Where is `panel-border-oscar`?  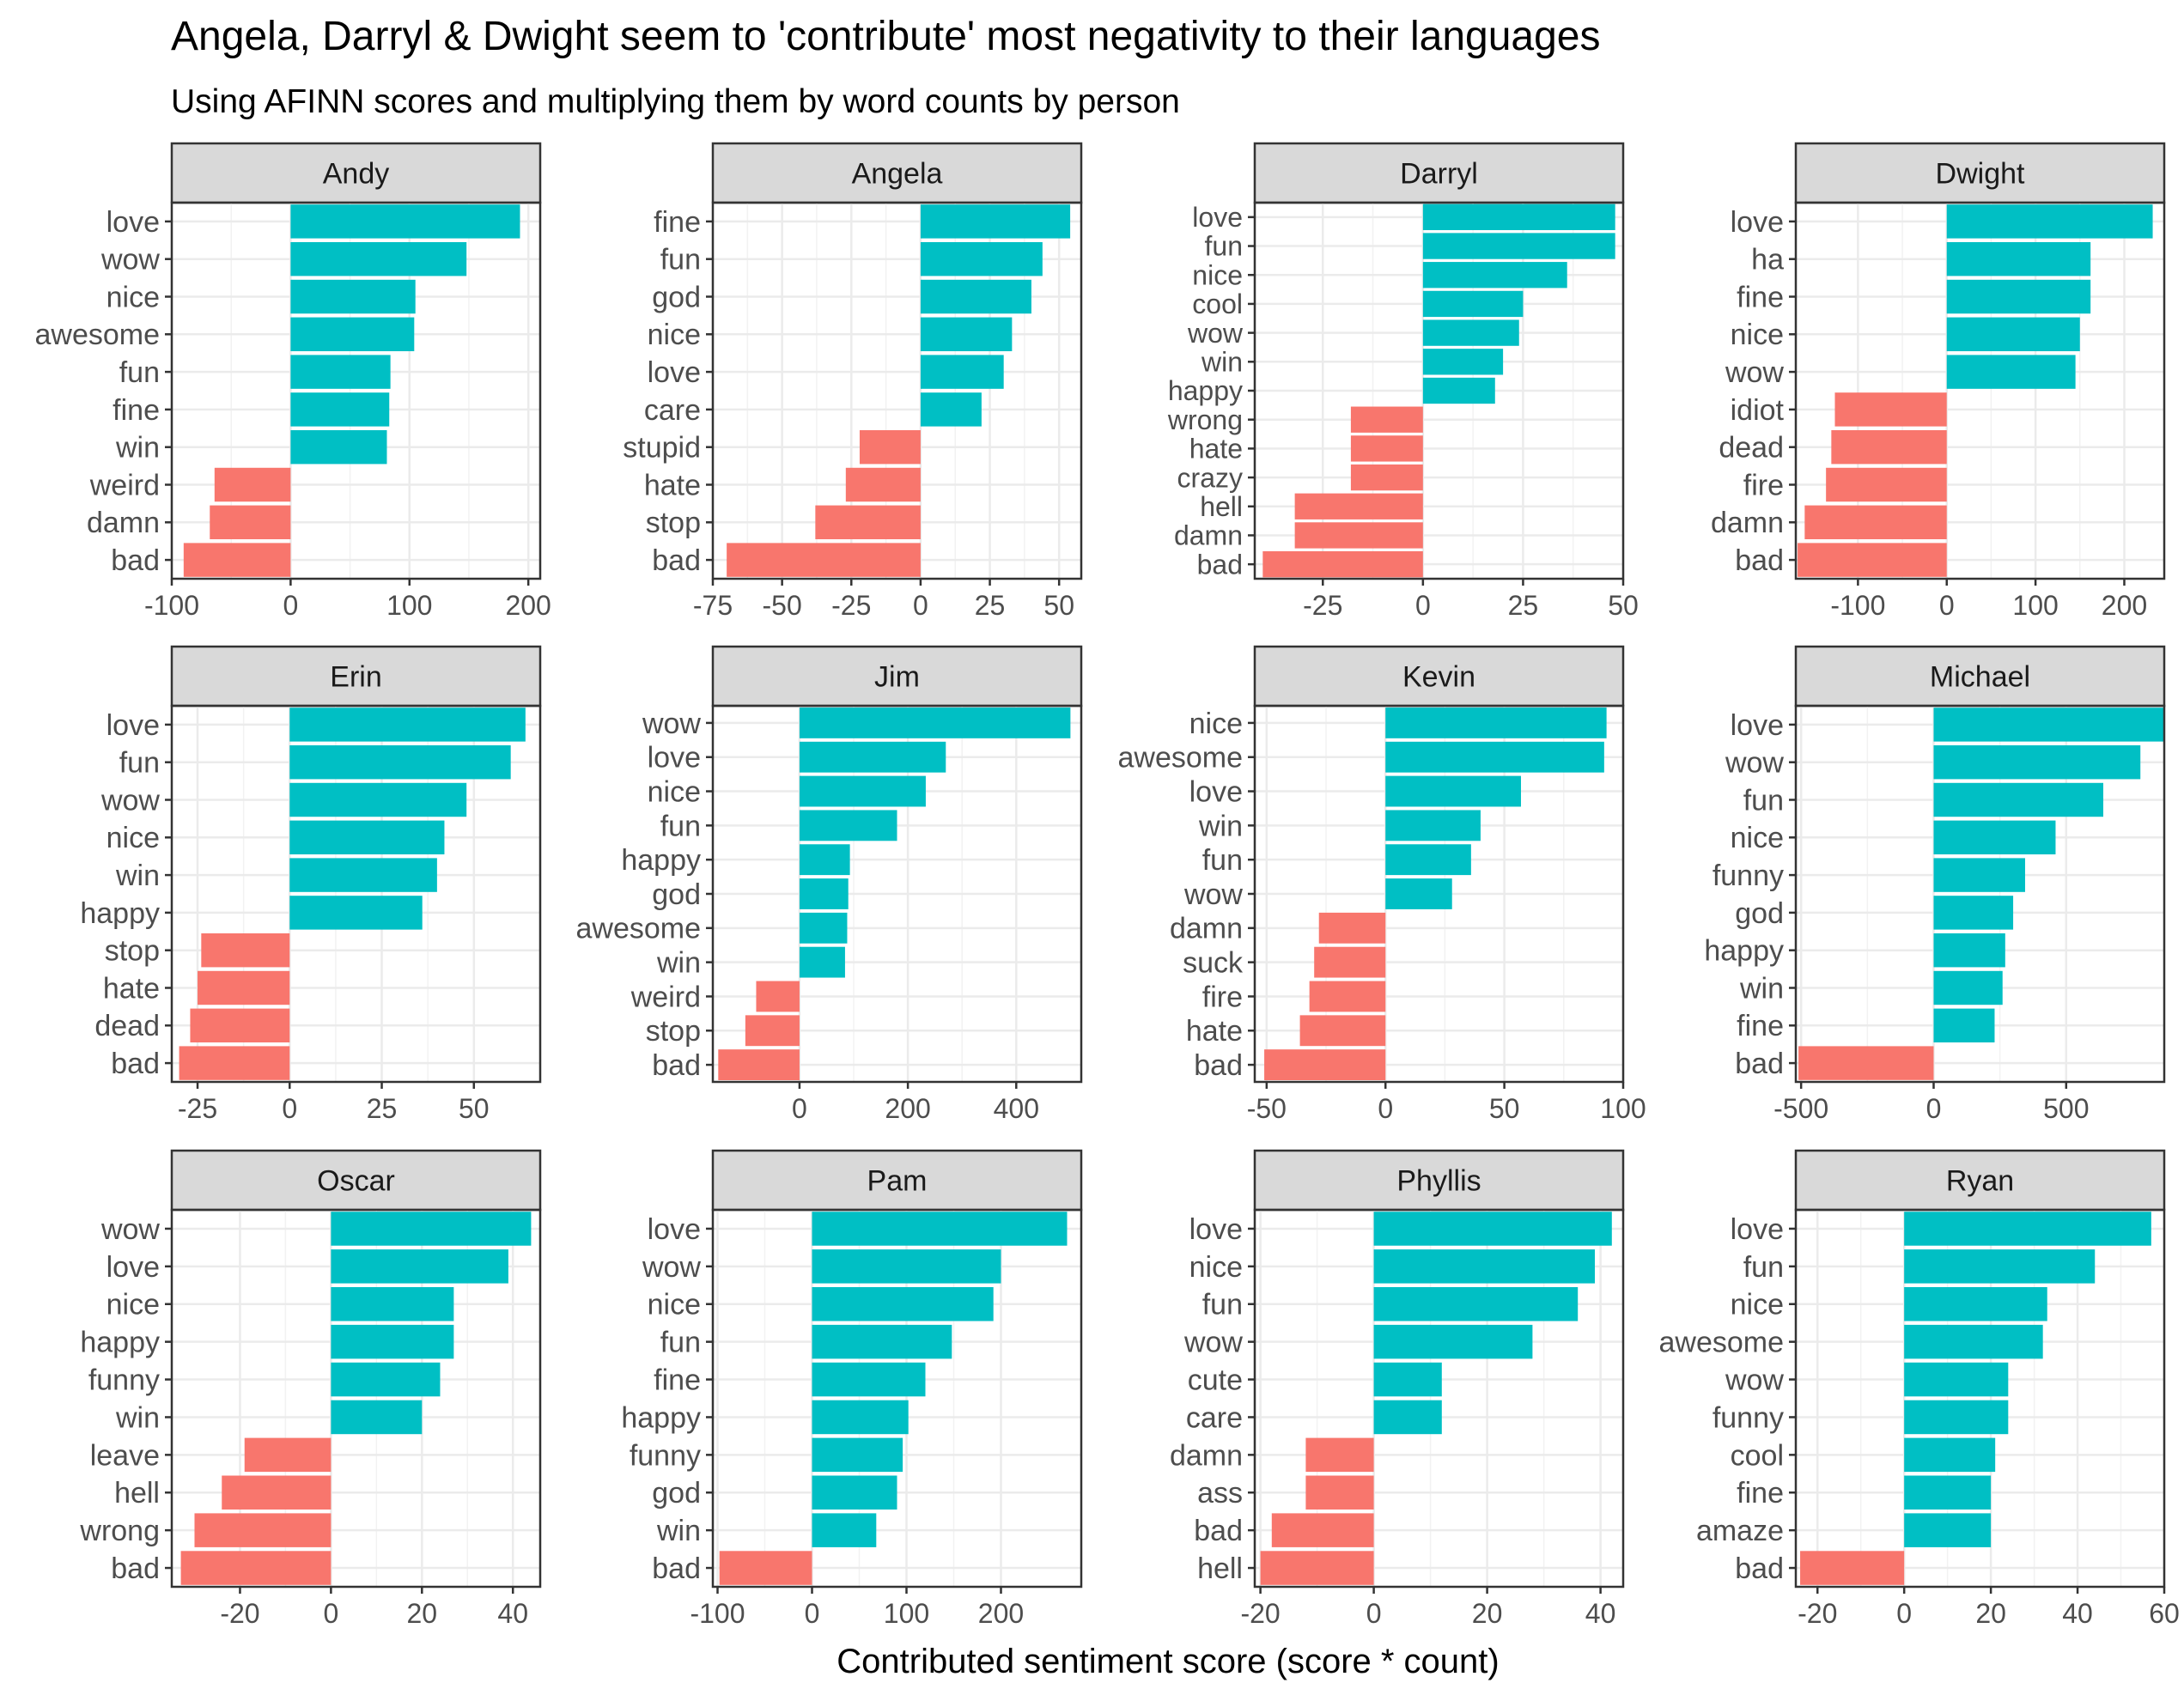 panel-border-oscar is located at coordinates (356, 1398).